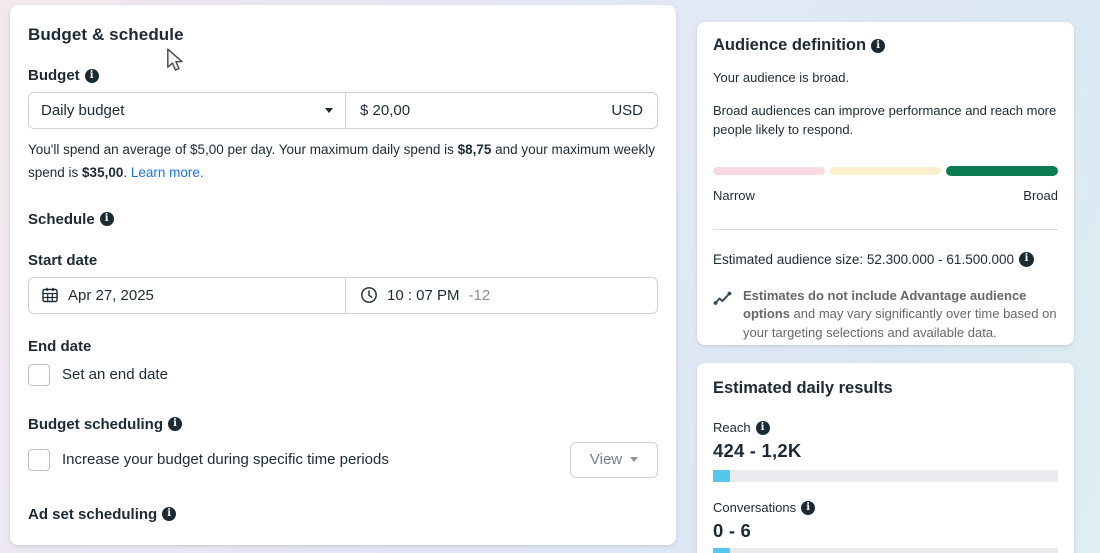  What do you see at coordinates (885, 195) in the screenshot?
I see `gauge-labels: Narrow Broad` at bounding box center [885, 195].